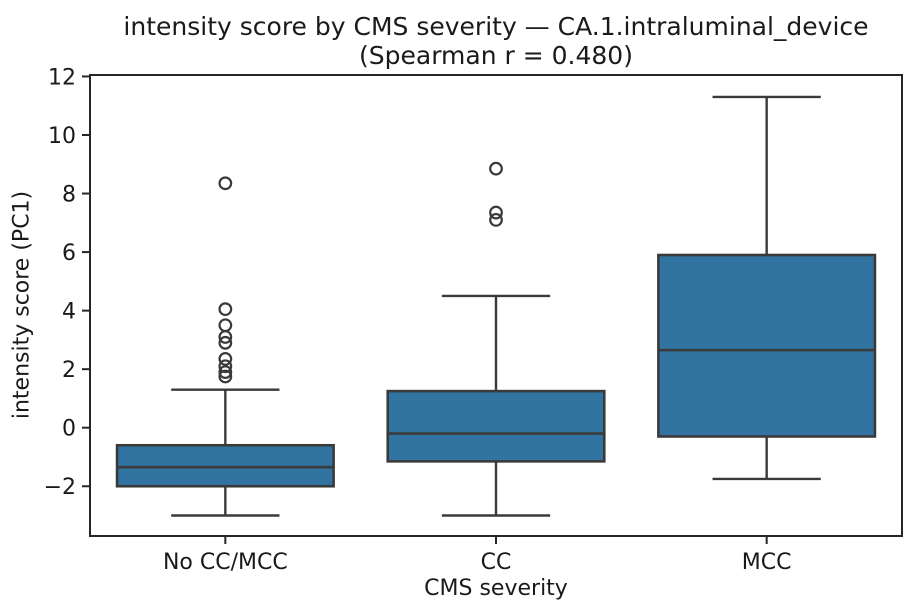 The width and height of the screenshot is (917, 615). I want to click on x-tick-label: No CC/MCC, so click(225, 562).